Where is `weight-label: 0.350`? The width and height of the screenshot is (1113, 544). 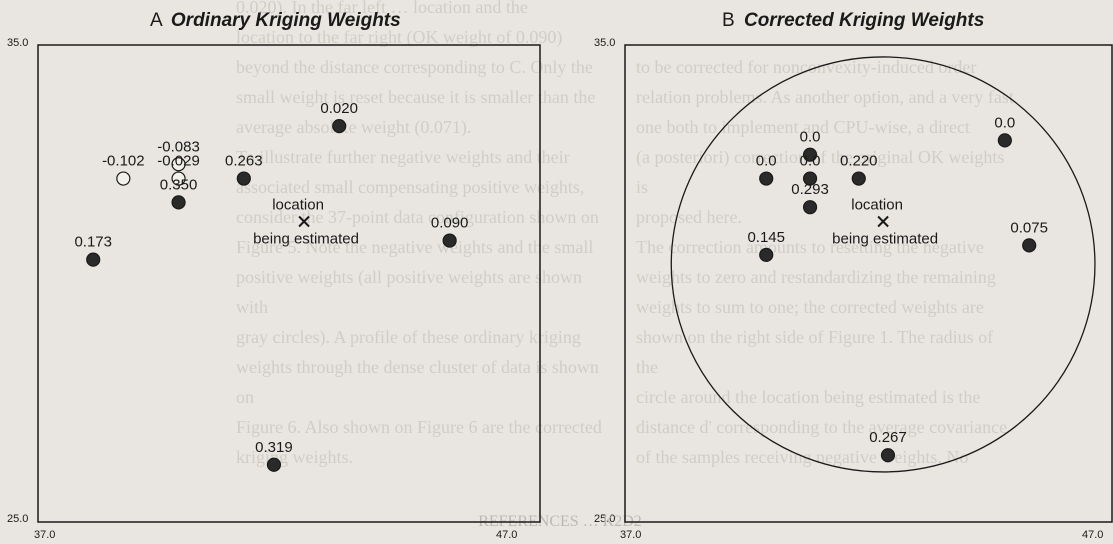
weight-label: 0.350 is located at coordinates (179, 184).